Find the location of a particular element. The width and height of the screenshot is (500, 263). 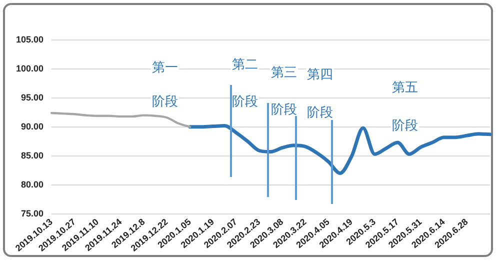

annotation: 第四 is located at coordinates (320, 74).